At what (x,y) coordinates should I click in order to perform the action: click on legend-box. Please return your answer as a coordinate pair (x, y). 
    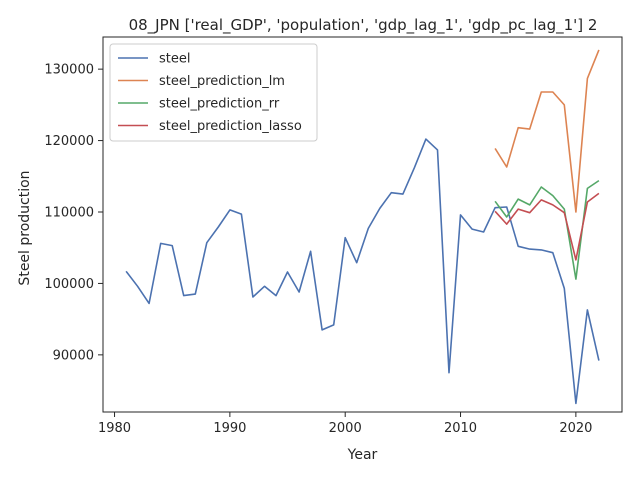
    Looking at the image, I should click on (213, 92).